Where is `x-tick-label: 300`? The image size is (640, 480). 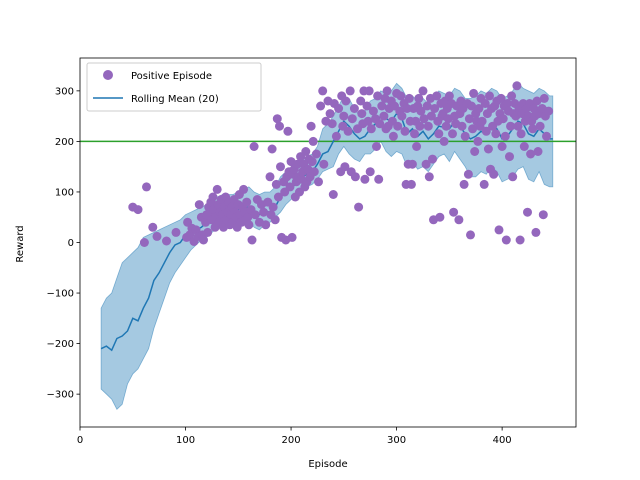
x-tick-label: 300 is located at coordinates (396, 440).